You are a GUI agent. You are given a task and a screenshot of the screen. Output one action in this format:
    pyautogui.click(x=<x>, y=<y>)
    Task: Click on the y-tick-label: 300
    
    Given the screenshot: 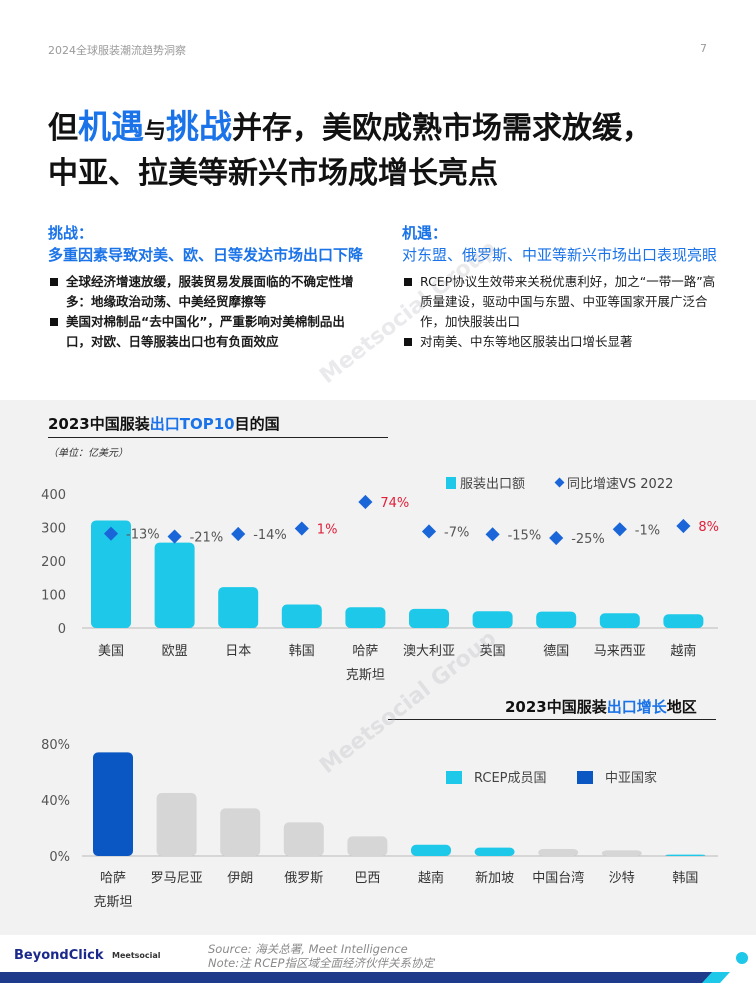 What is the action you would take?
    pyautogui.click(x=53, y=529)
    